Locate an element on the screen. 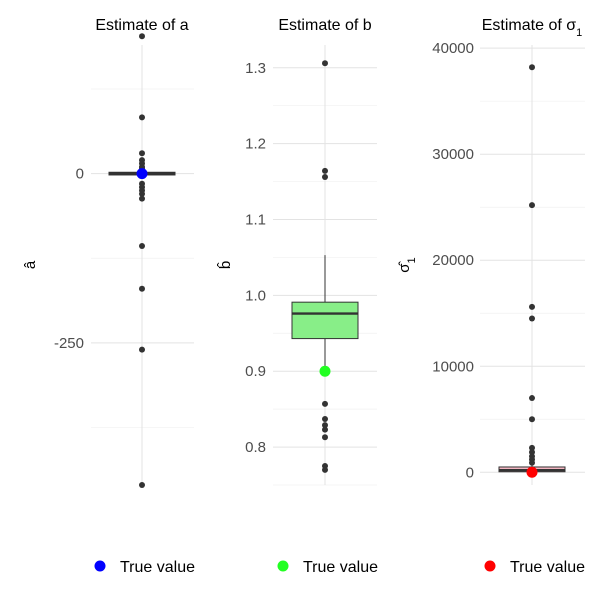 This screenshot has height=600, width=600. panel-title-subscript: 1 is located at coordinates (579, 33).